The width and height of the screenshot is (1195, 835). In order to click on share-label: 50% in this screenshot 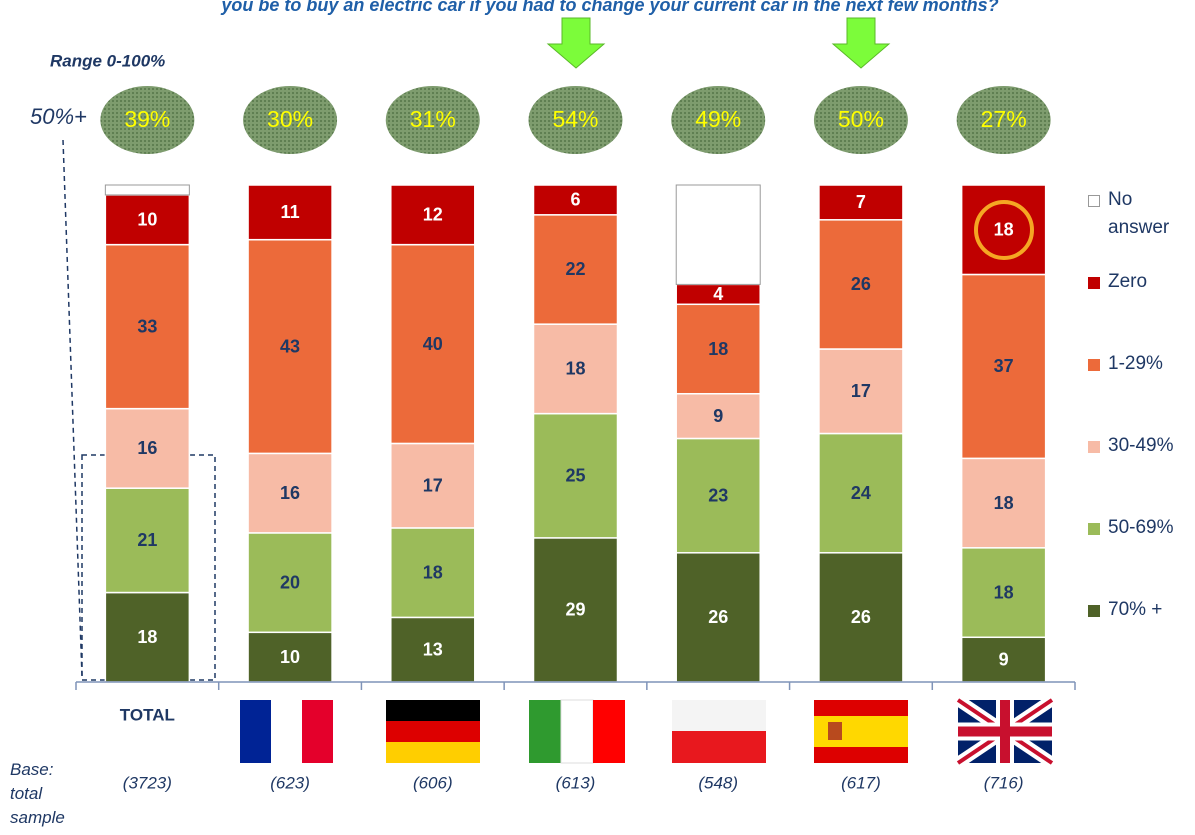, I will do `click(861, 119)`.